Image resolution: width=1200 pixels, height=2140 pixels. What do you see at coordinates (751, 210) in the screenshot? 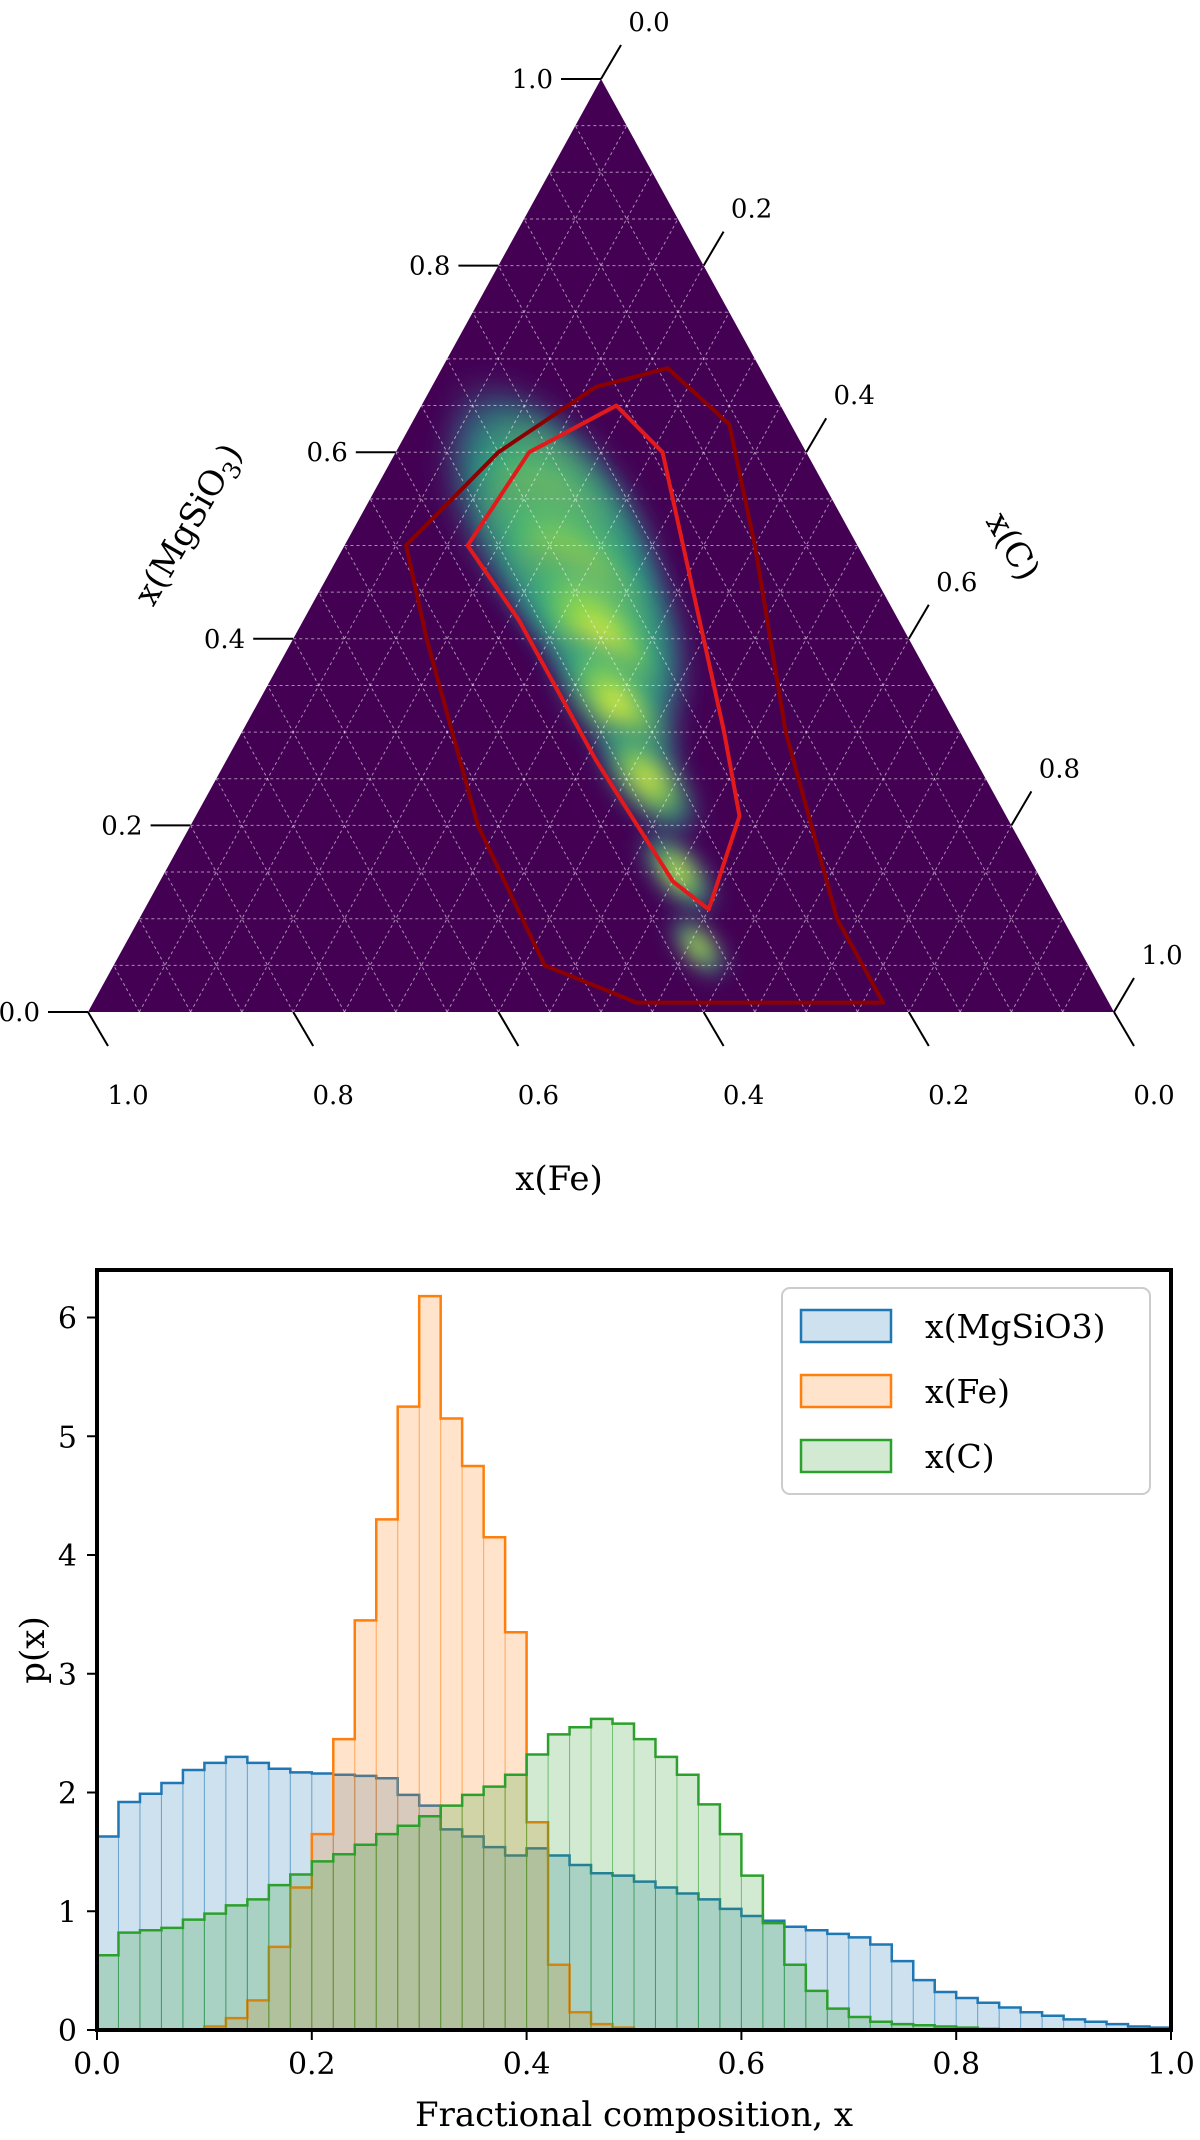
I see `right-axis-tick-label: 0.2` at bounding box center [751, 210].